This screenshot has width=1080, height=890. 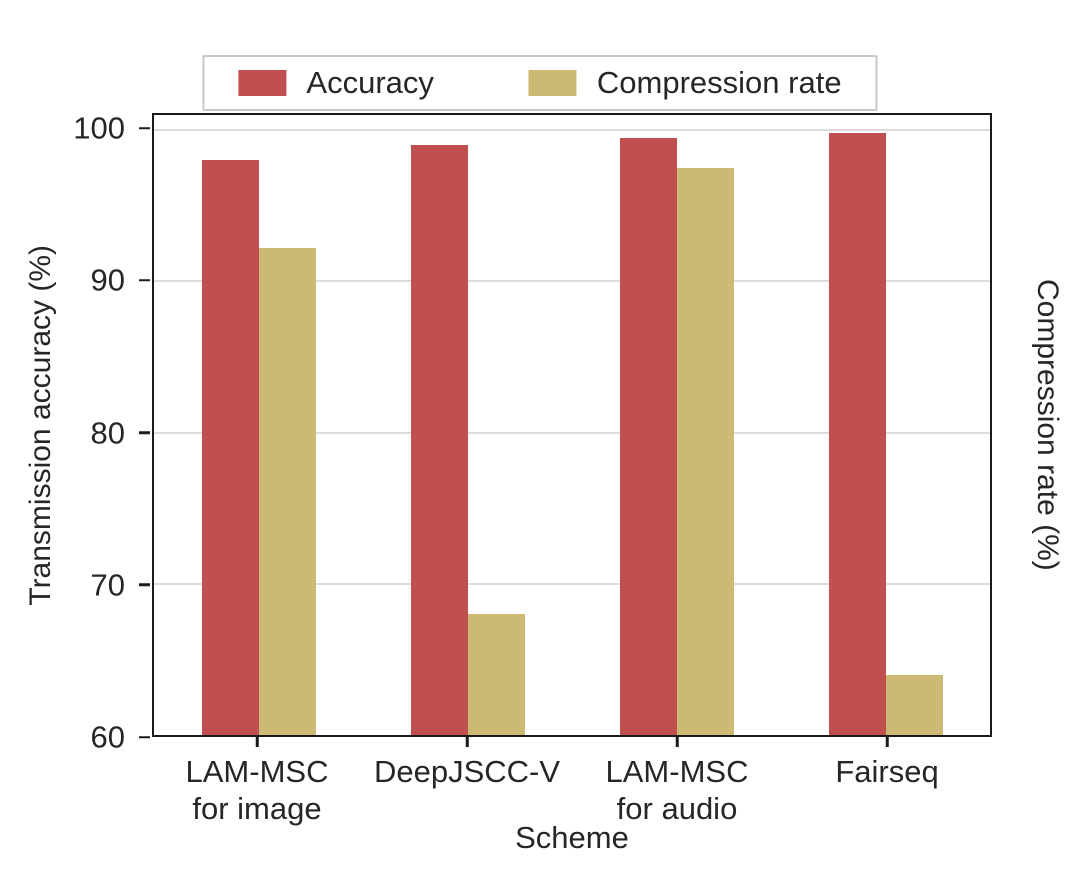 What do you see at coordinates (677, 790) in the screenshot?
I see `x-tick-label: LAM-MSC for audio` at bounding box center [677, 790].